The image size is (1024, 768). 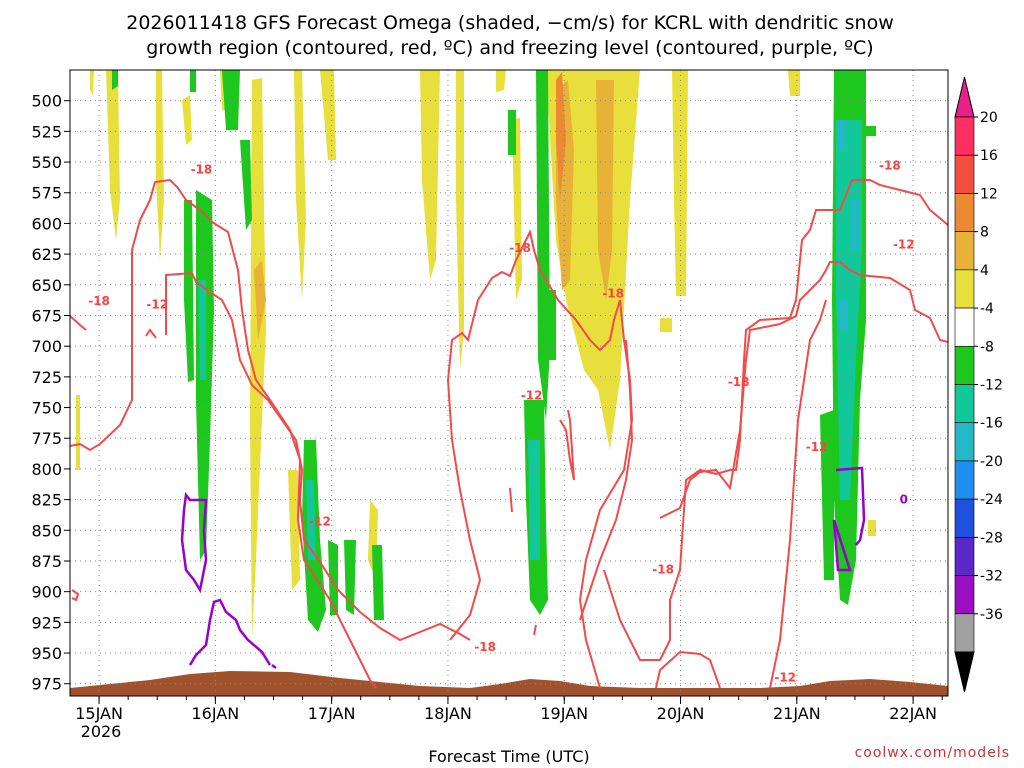 I want to click on x-axis-title: Forecast Time (UTC), so click(x=508, y=756).